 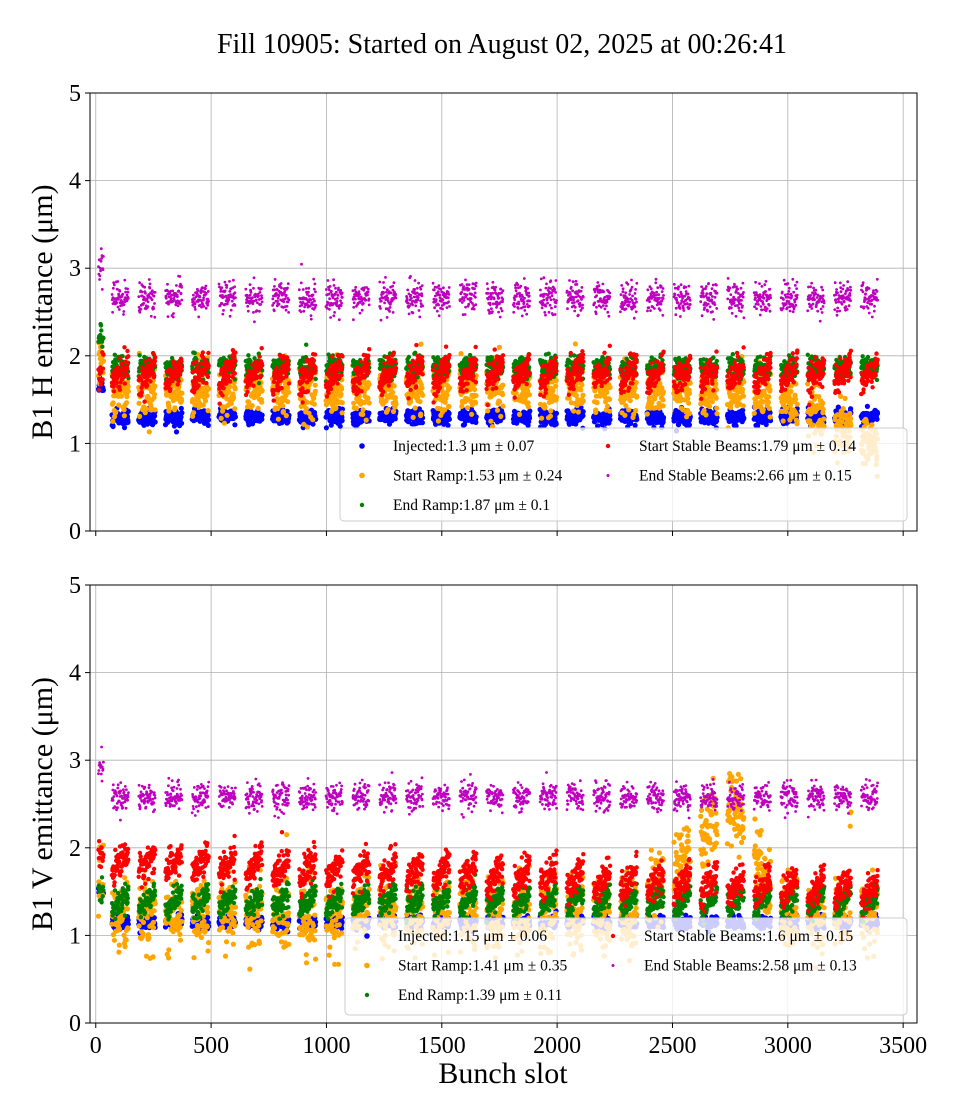 What do you see at coordinates (75, 94) in the screenshot?
I see `y-tick-label: 5` at bounding box center [75, 94].